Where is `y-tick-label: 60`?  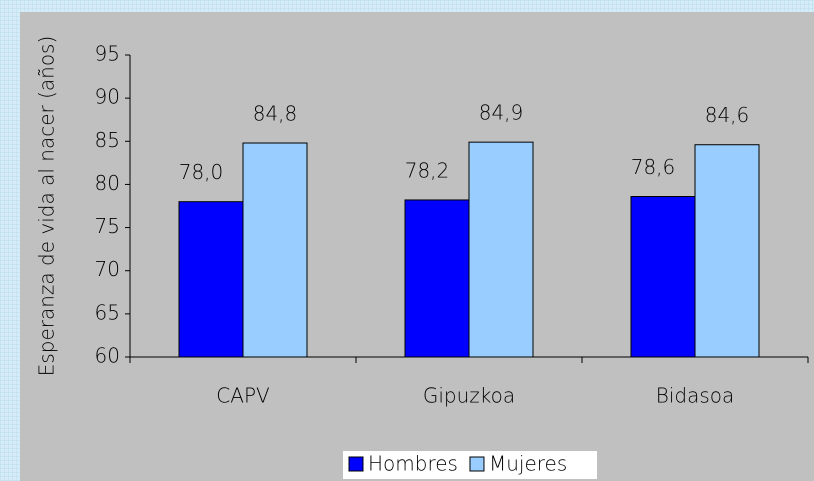 y-tick-label: 60 is located at coordinates (107, 356).